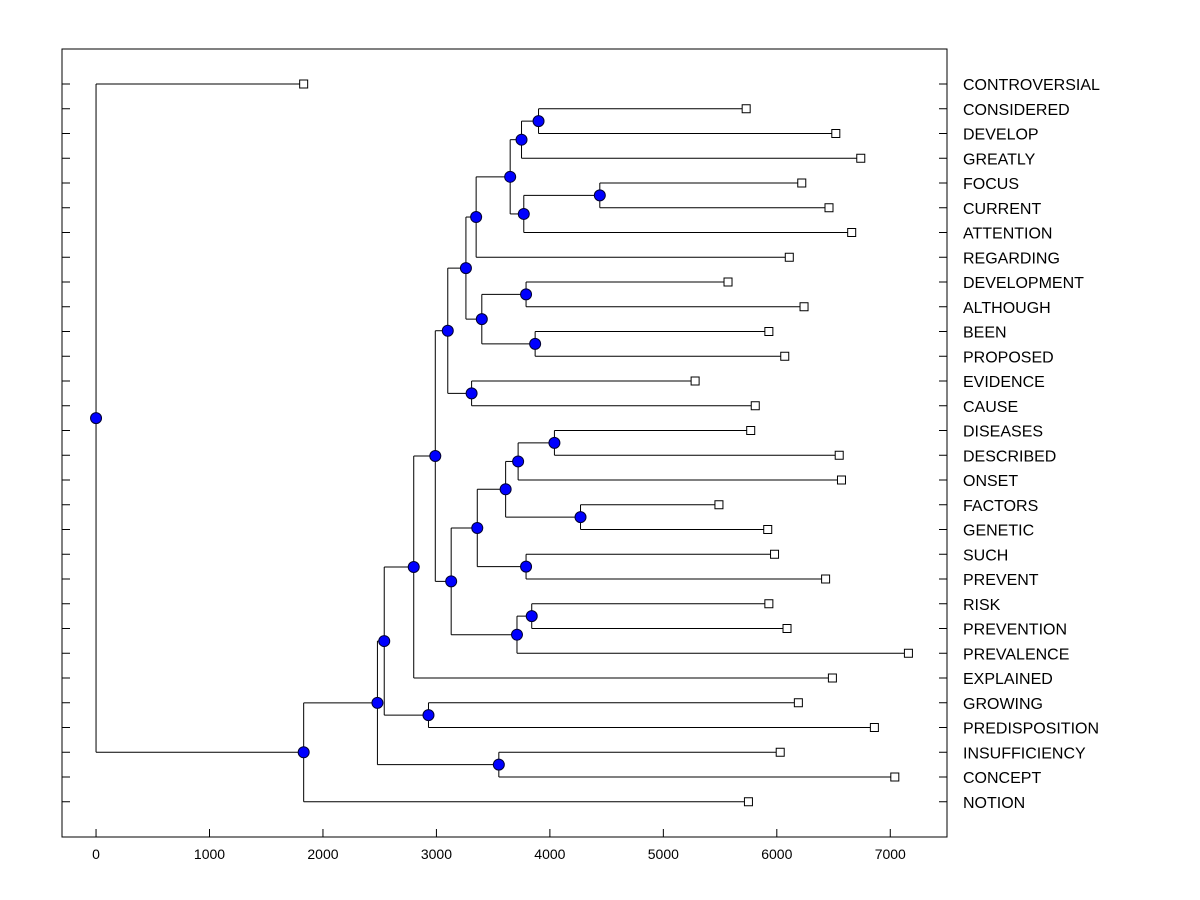 The width and height of the screenshot is (1200, 900). What do you see at coordinates (999, 159) in the screenshot?
I see `leaf-label-greatly: GREATLY` at bounding box center [999, 159].